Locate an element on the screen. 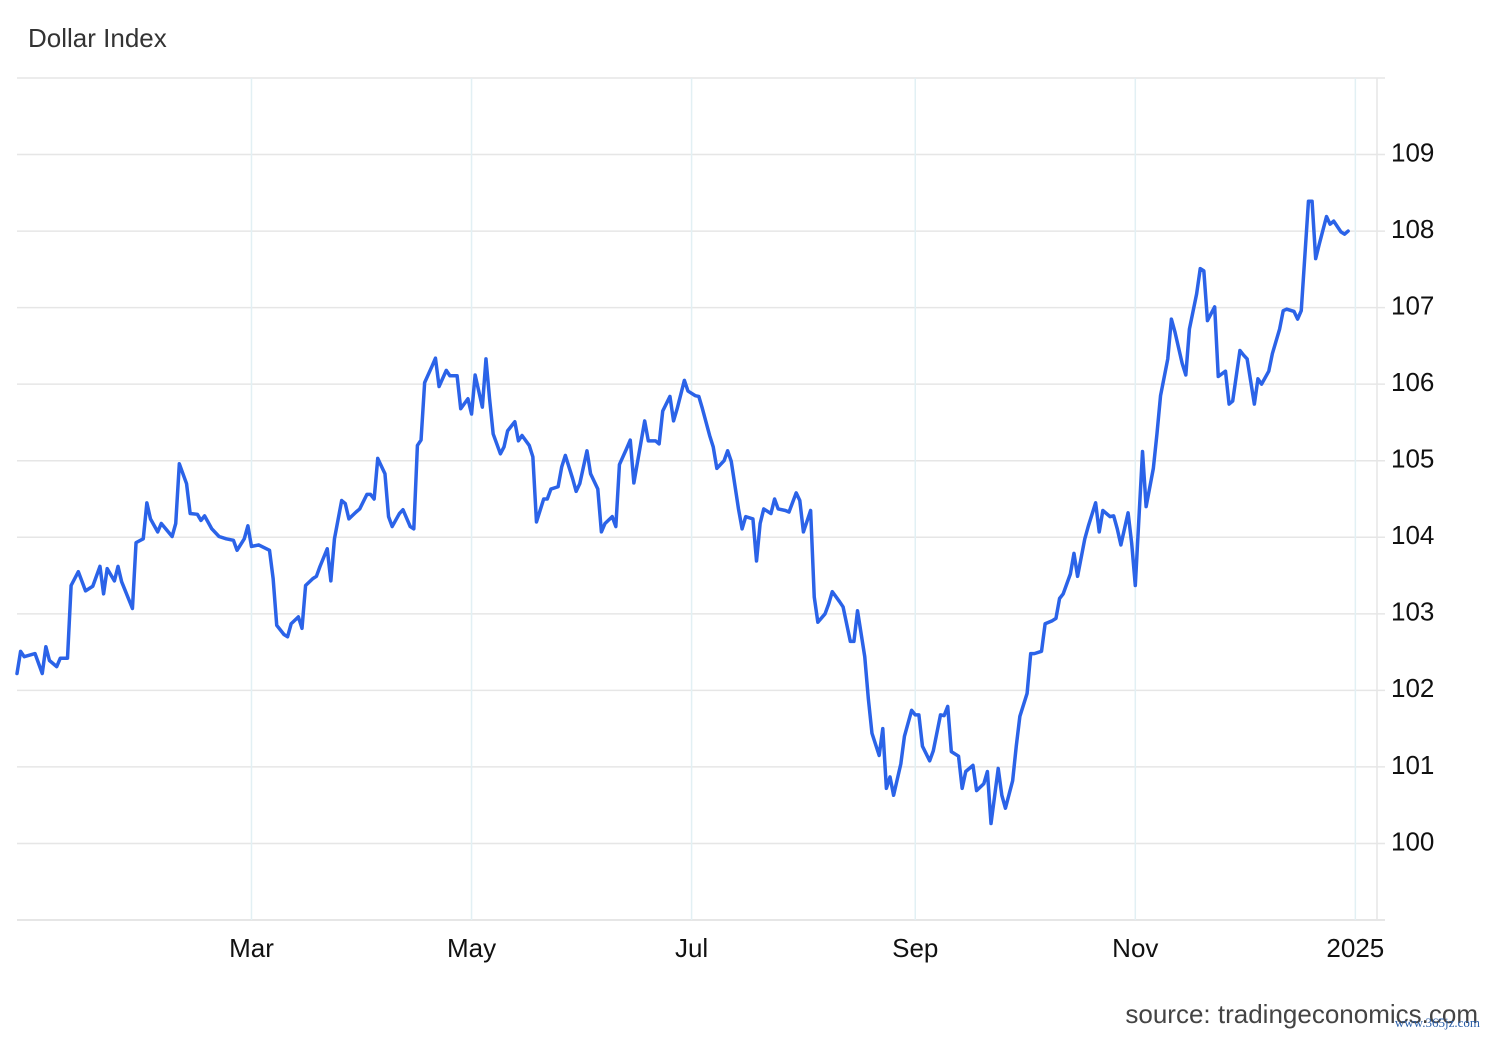 This screenshot has height=1045, width=1500. x-tick-label: Sep is located at coordinates (915, 948).